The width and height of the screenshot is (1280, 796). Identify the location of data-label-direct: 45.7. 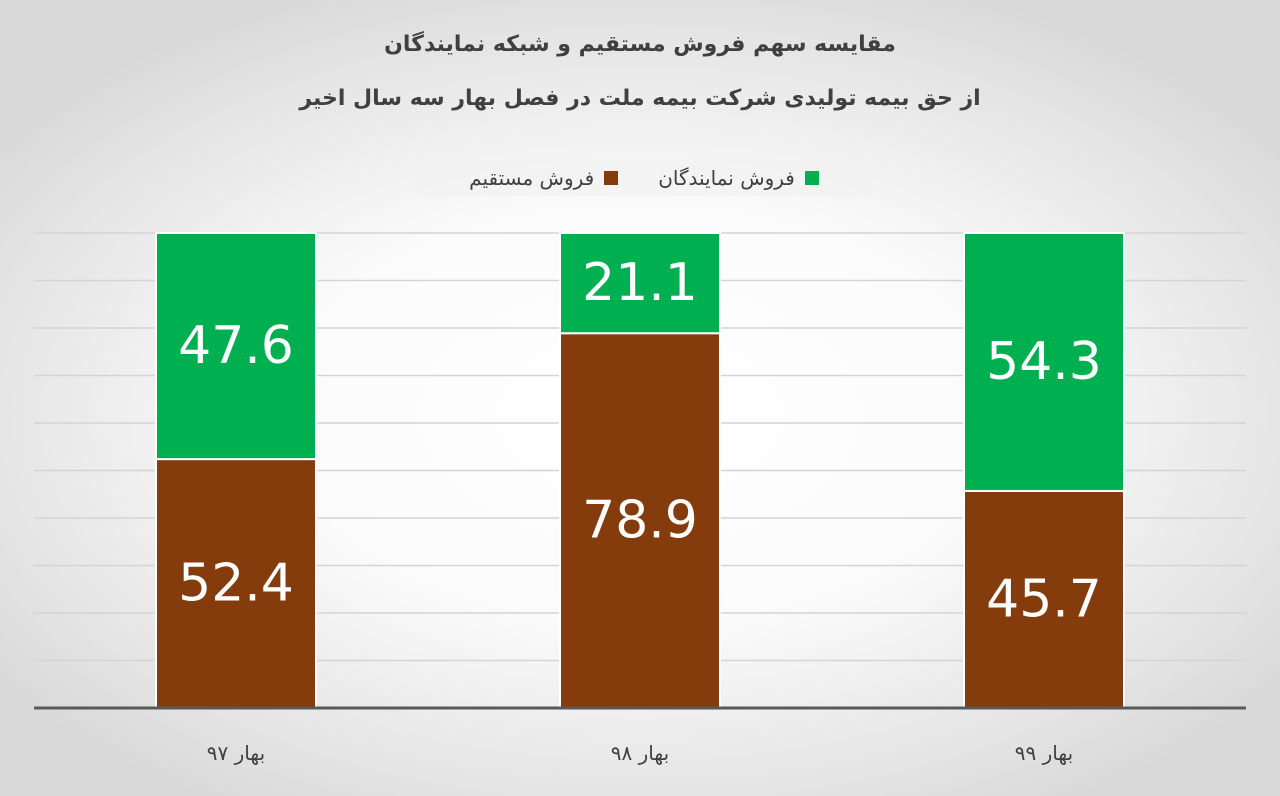
(1044, 599).